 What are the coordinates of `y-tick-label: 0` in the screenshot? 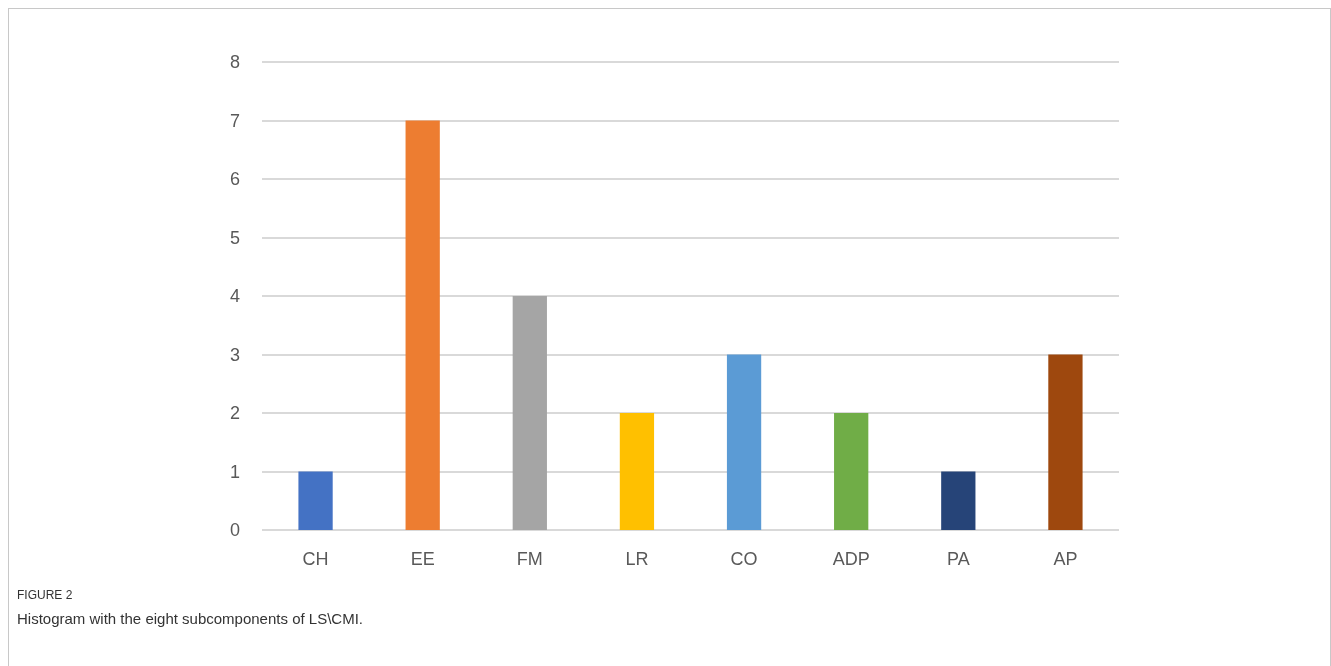 It's located at (234, 530).